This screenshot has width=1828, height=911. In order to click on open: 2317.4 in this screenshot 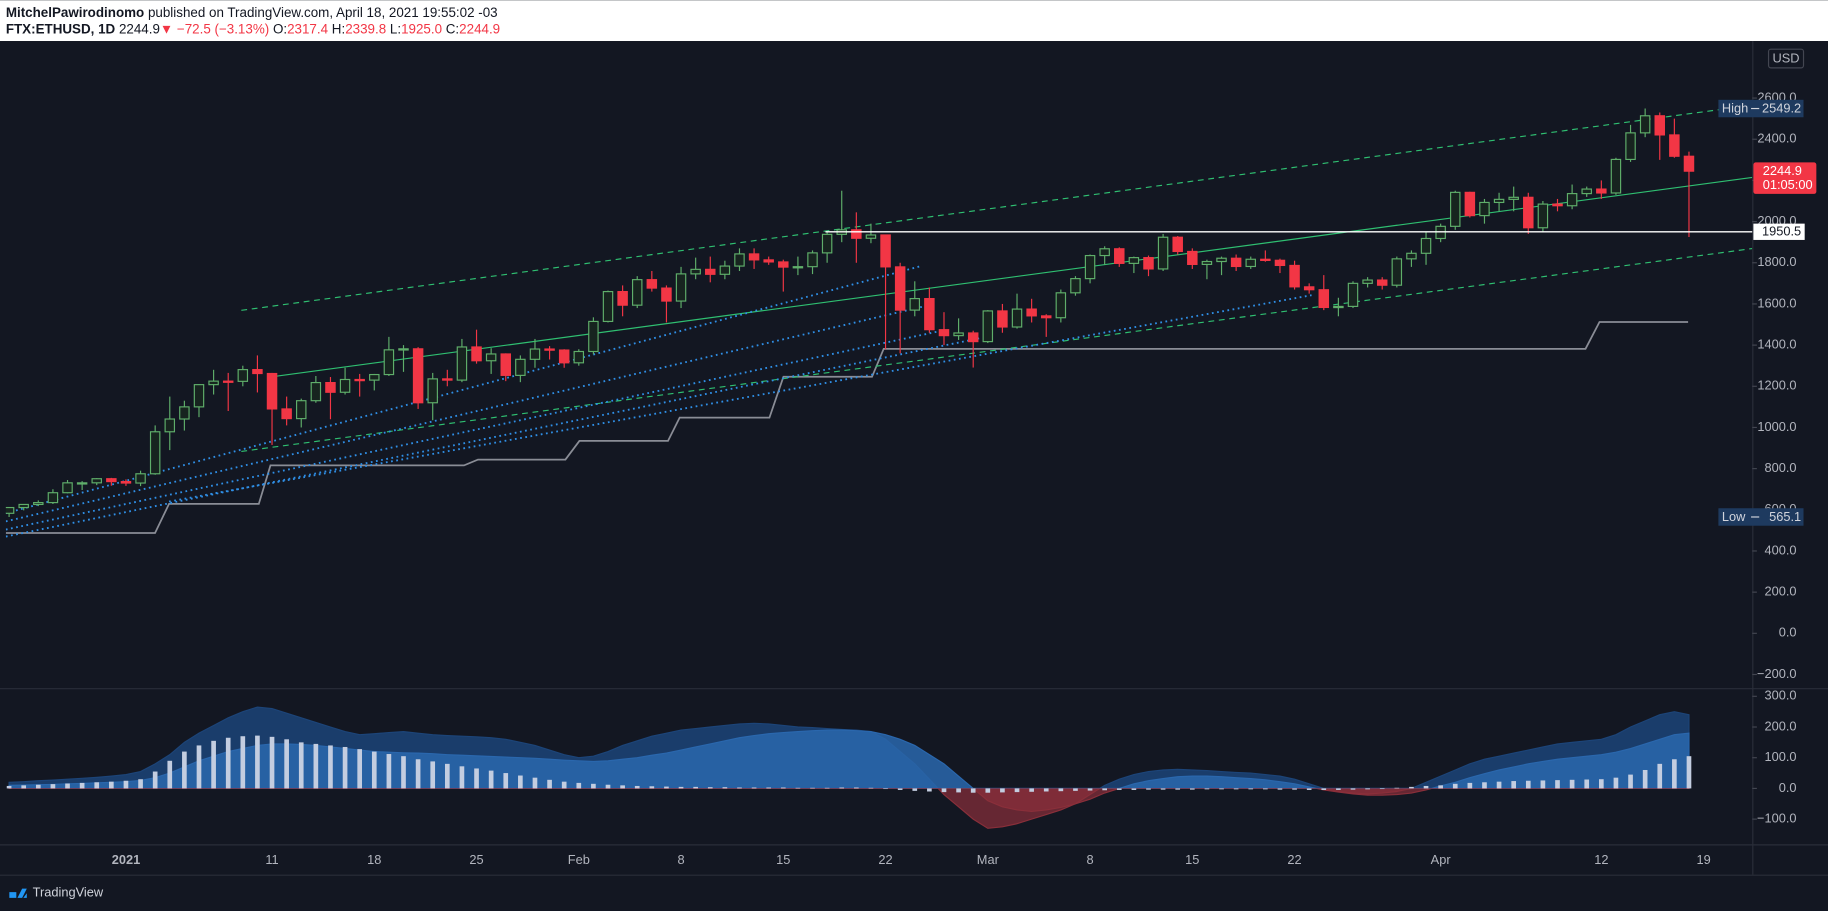, I will do `click(308, 28)`.